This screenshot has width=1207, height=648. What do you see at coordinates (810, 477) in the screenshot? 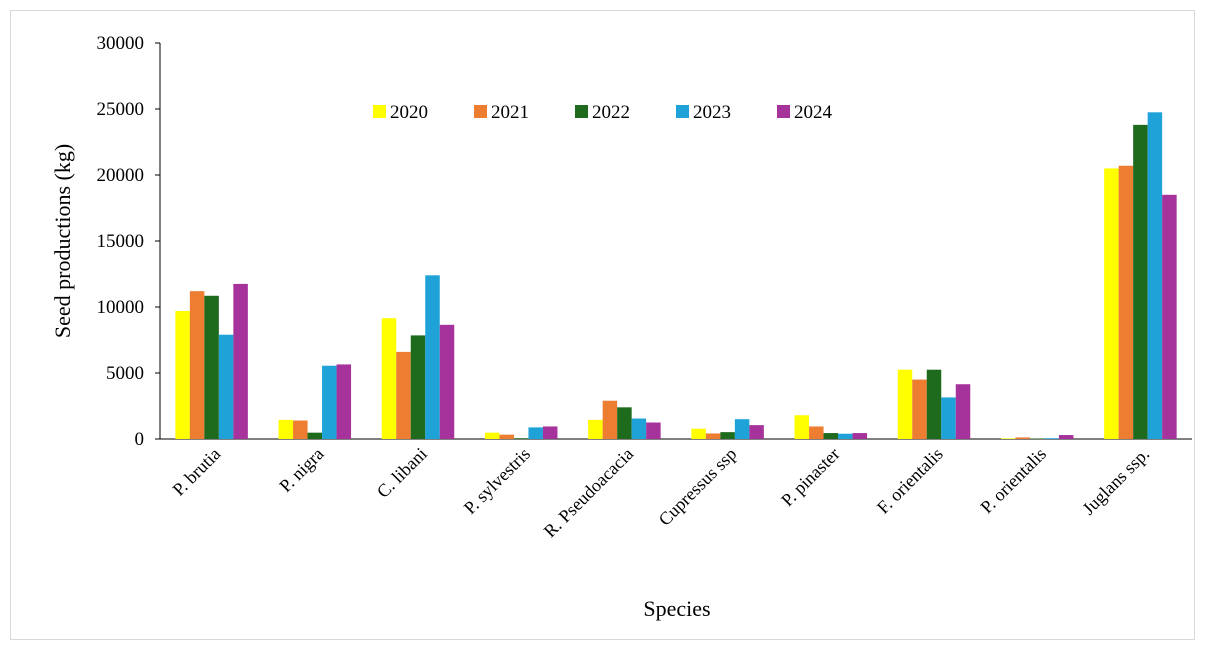
I see `x-tick-label: P. pinaster` at bounding box center [810, 477].